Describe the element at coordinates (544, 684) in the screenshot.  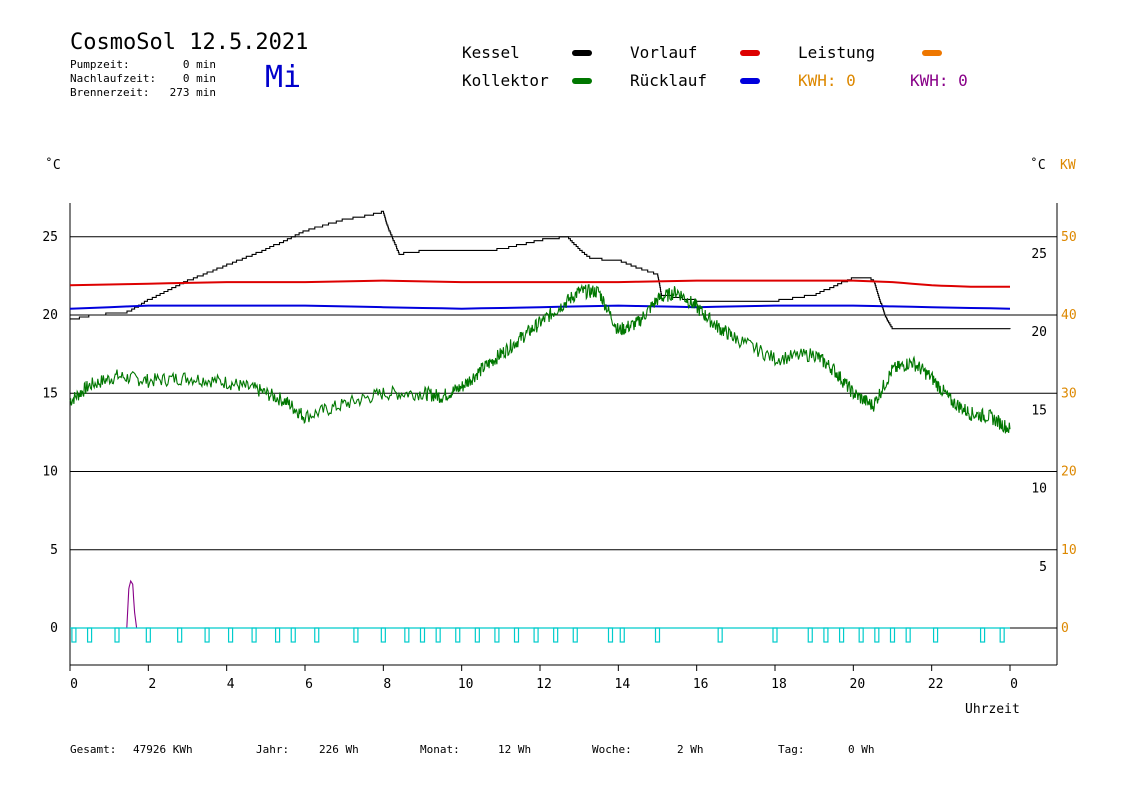
I see `x-tick-label: 12` at that location.